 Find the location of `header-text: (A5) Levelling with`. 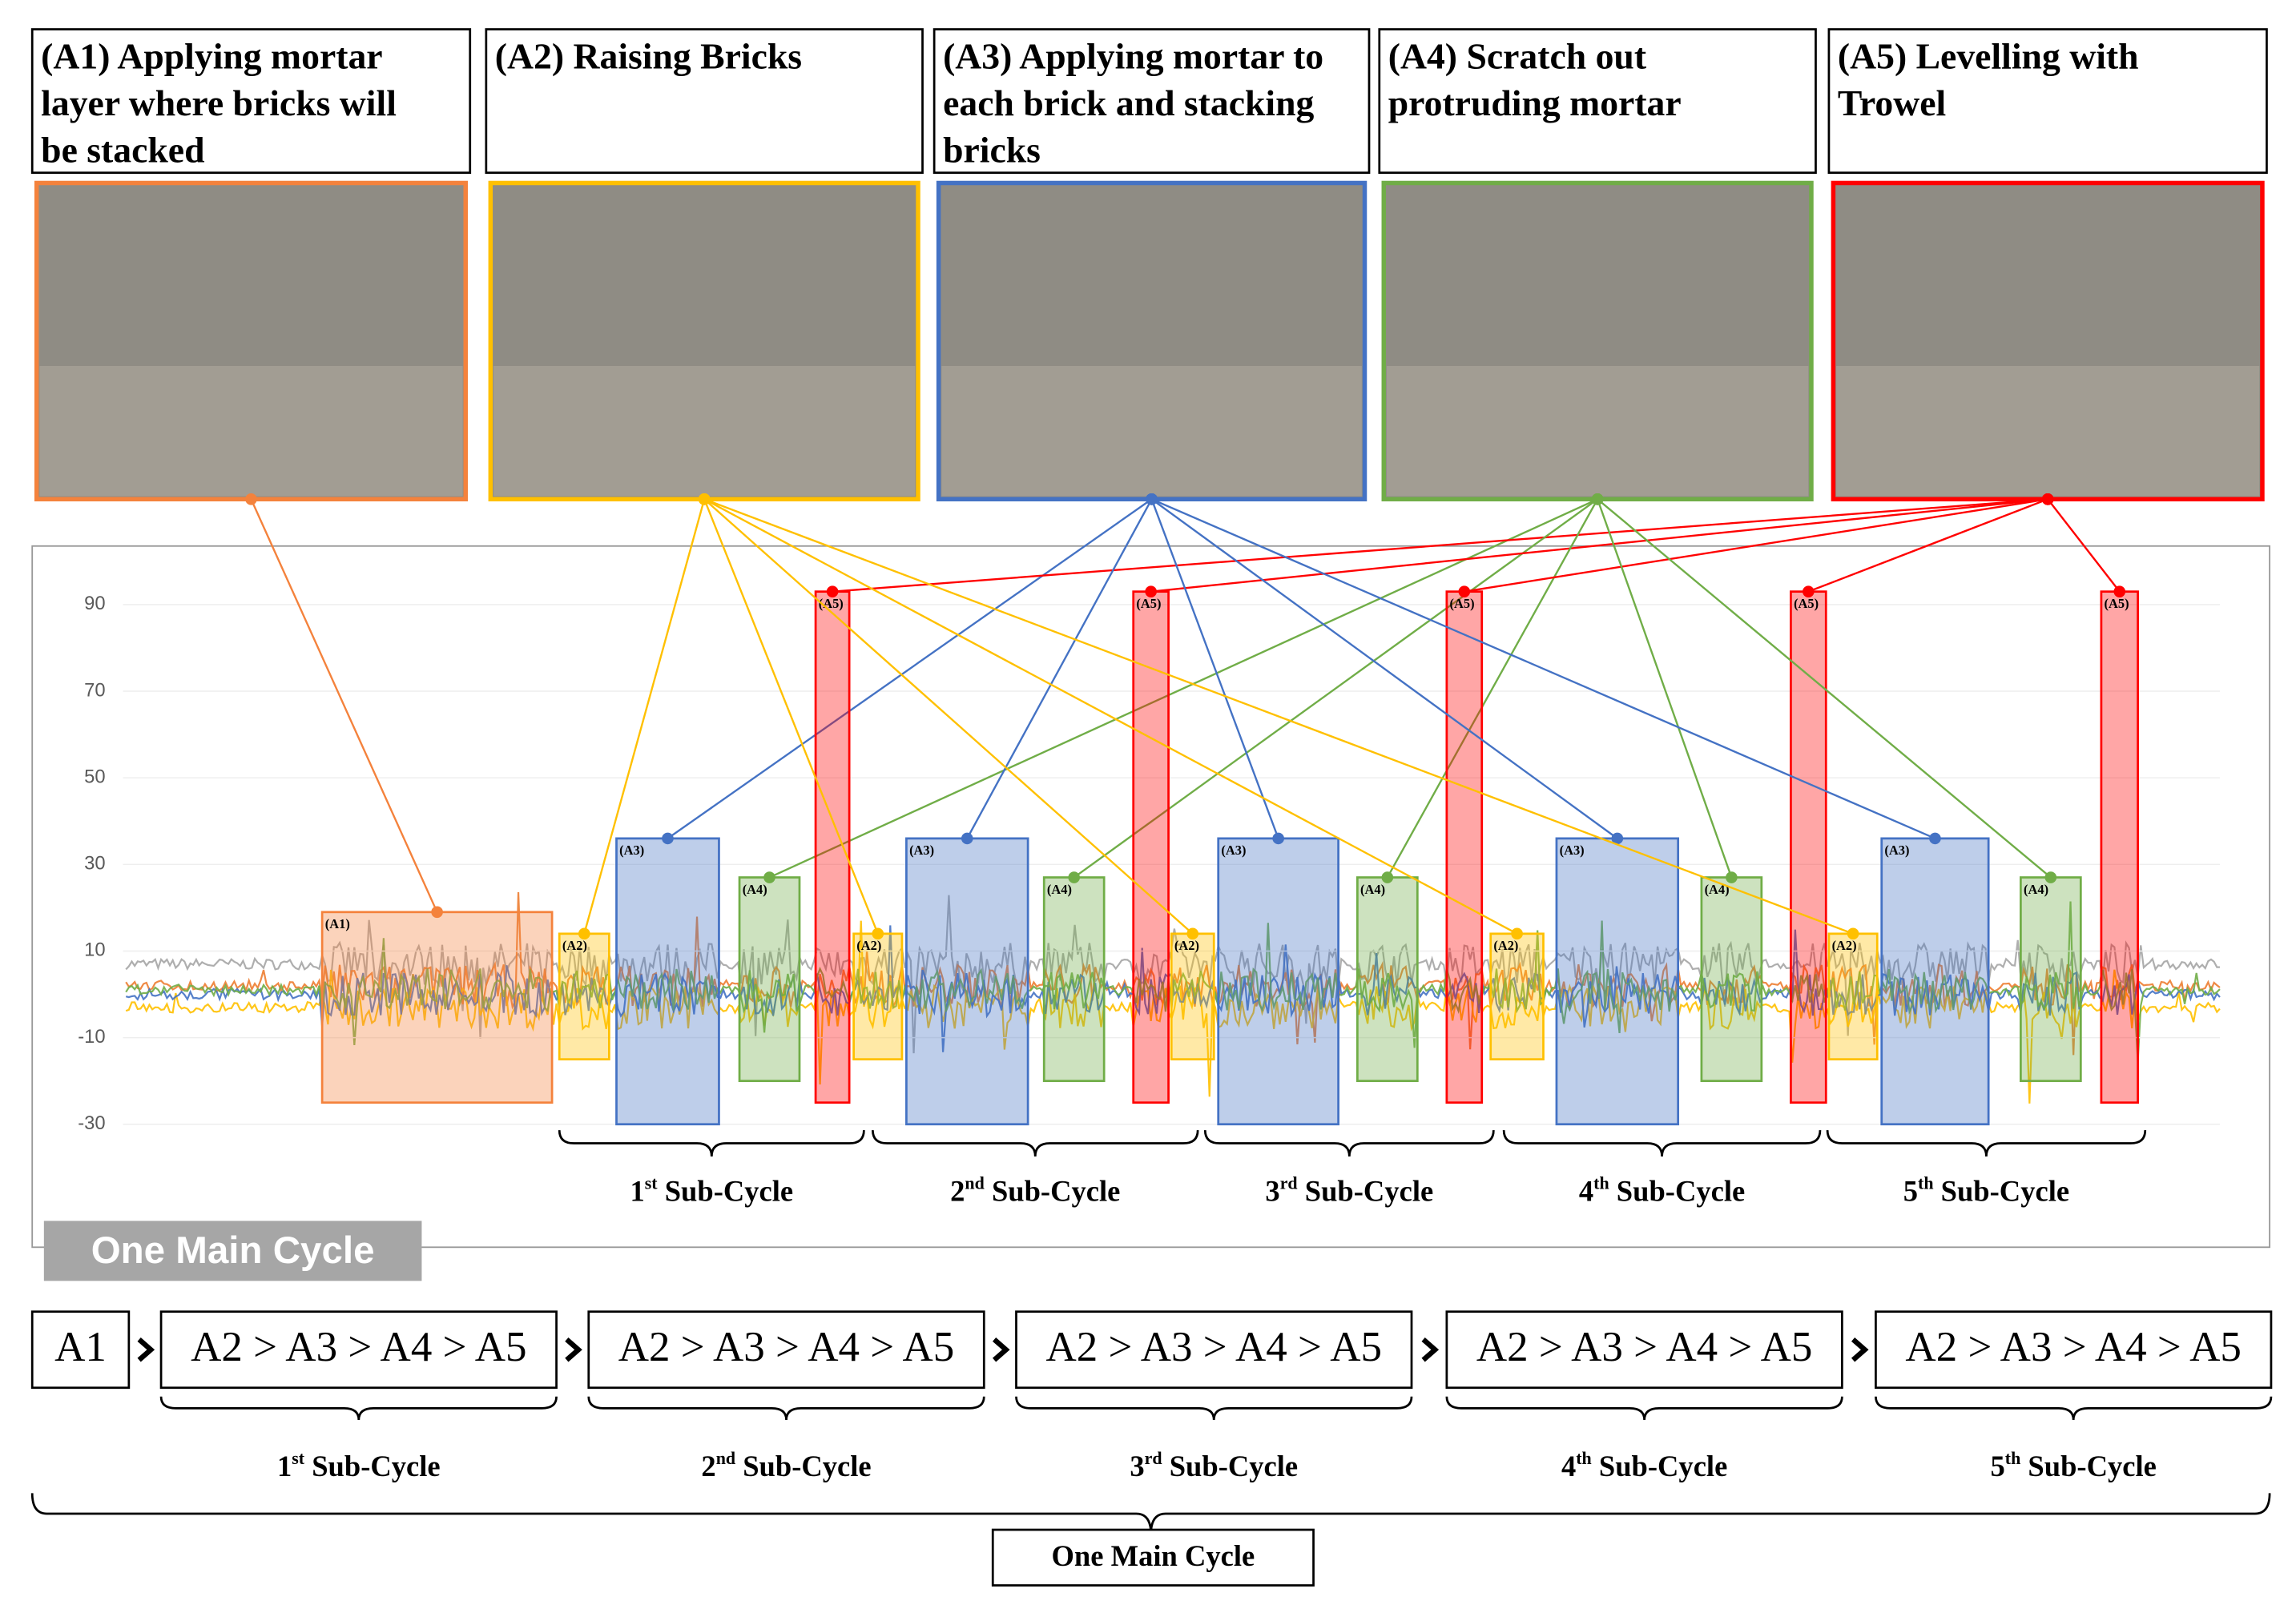

header-text: (A5) Levelling with is located at coordinates (1988, 55).